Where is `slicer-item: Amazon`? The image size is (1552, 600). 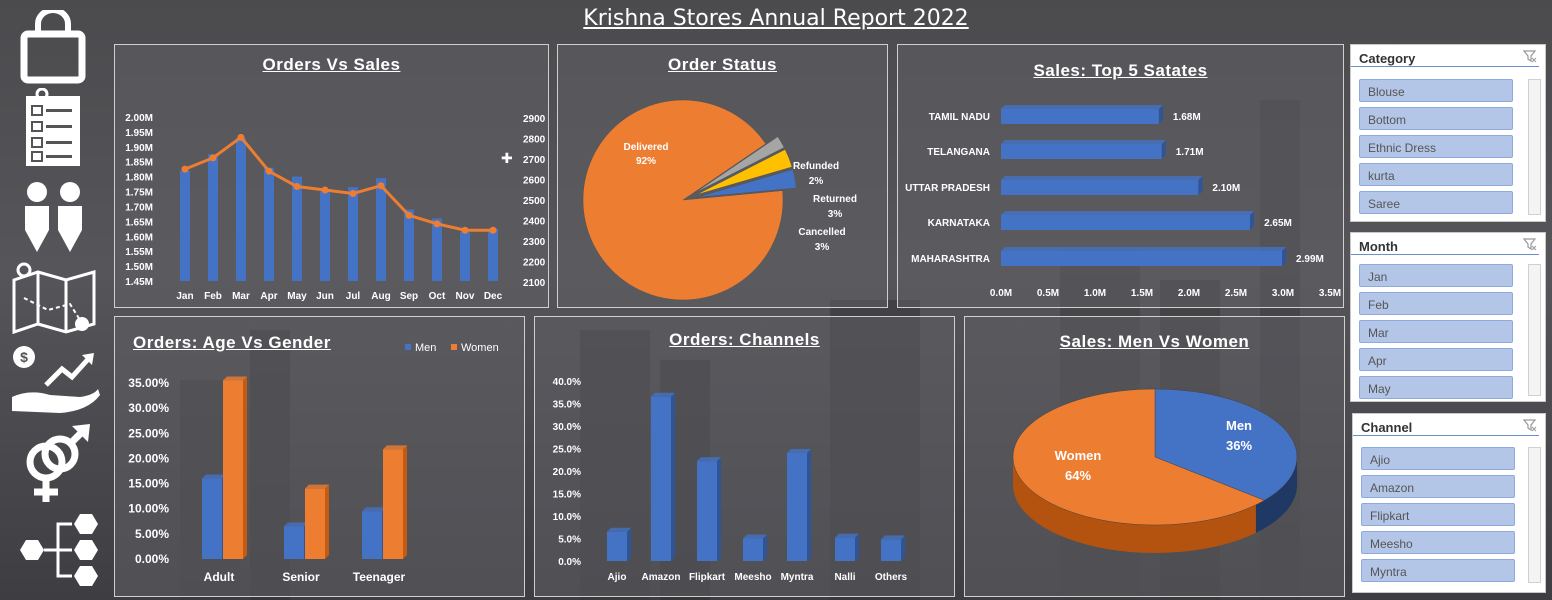
slicer-item: Amazon is located at coordinates (1438, 486).